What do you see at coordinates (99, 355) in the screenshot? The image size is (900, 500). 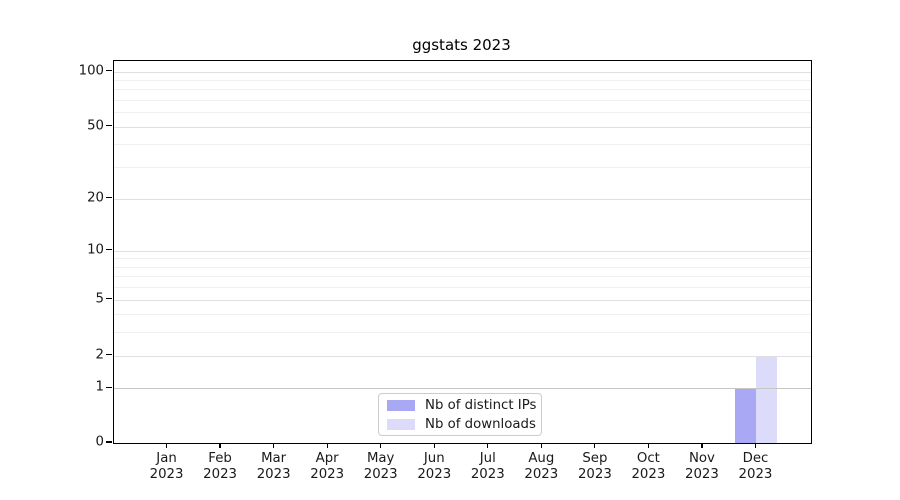 I see `y-tick-label: 2` at bounding box center [99, 355].